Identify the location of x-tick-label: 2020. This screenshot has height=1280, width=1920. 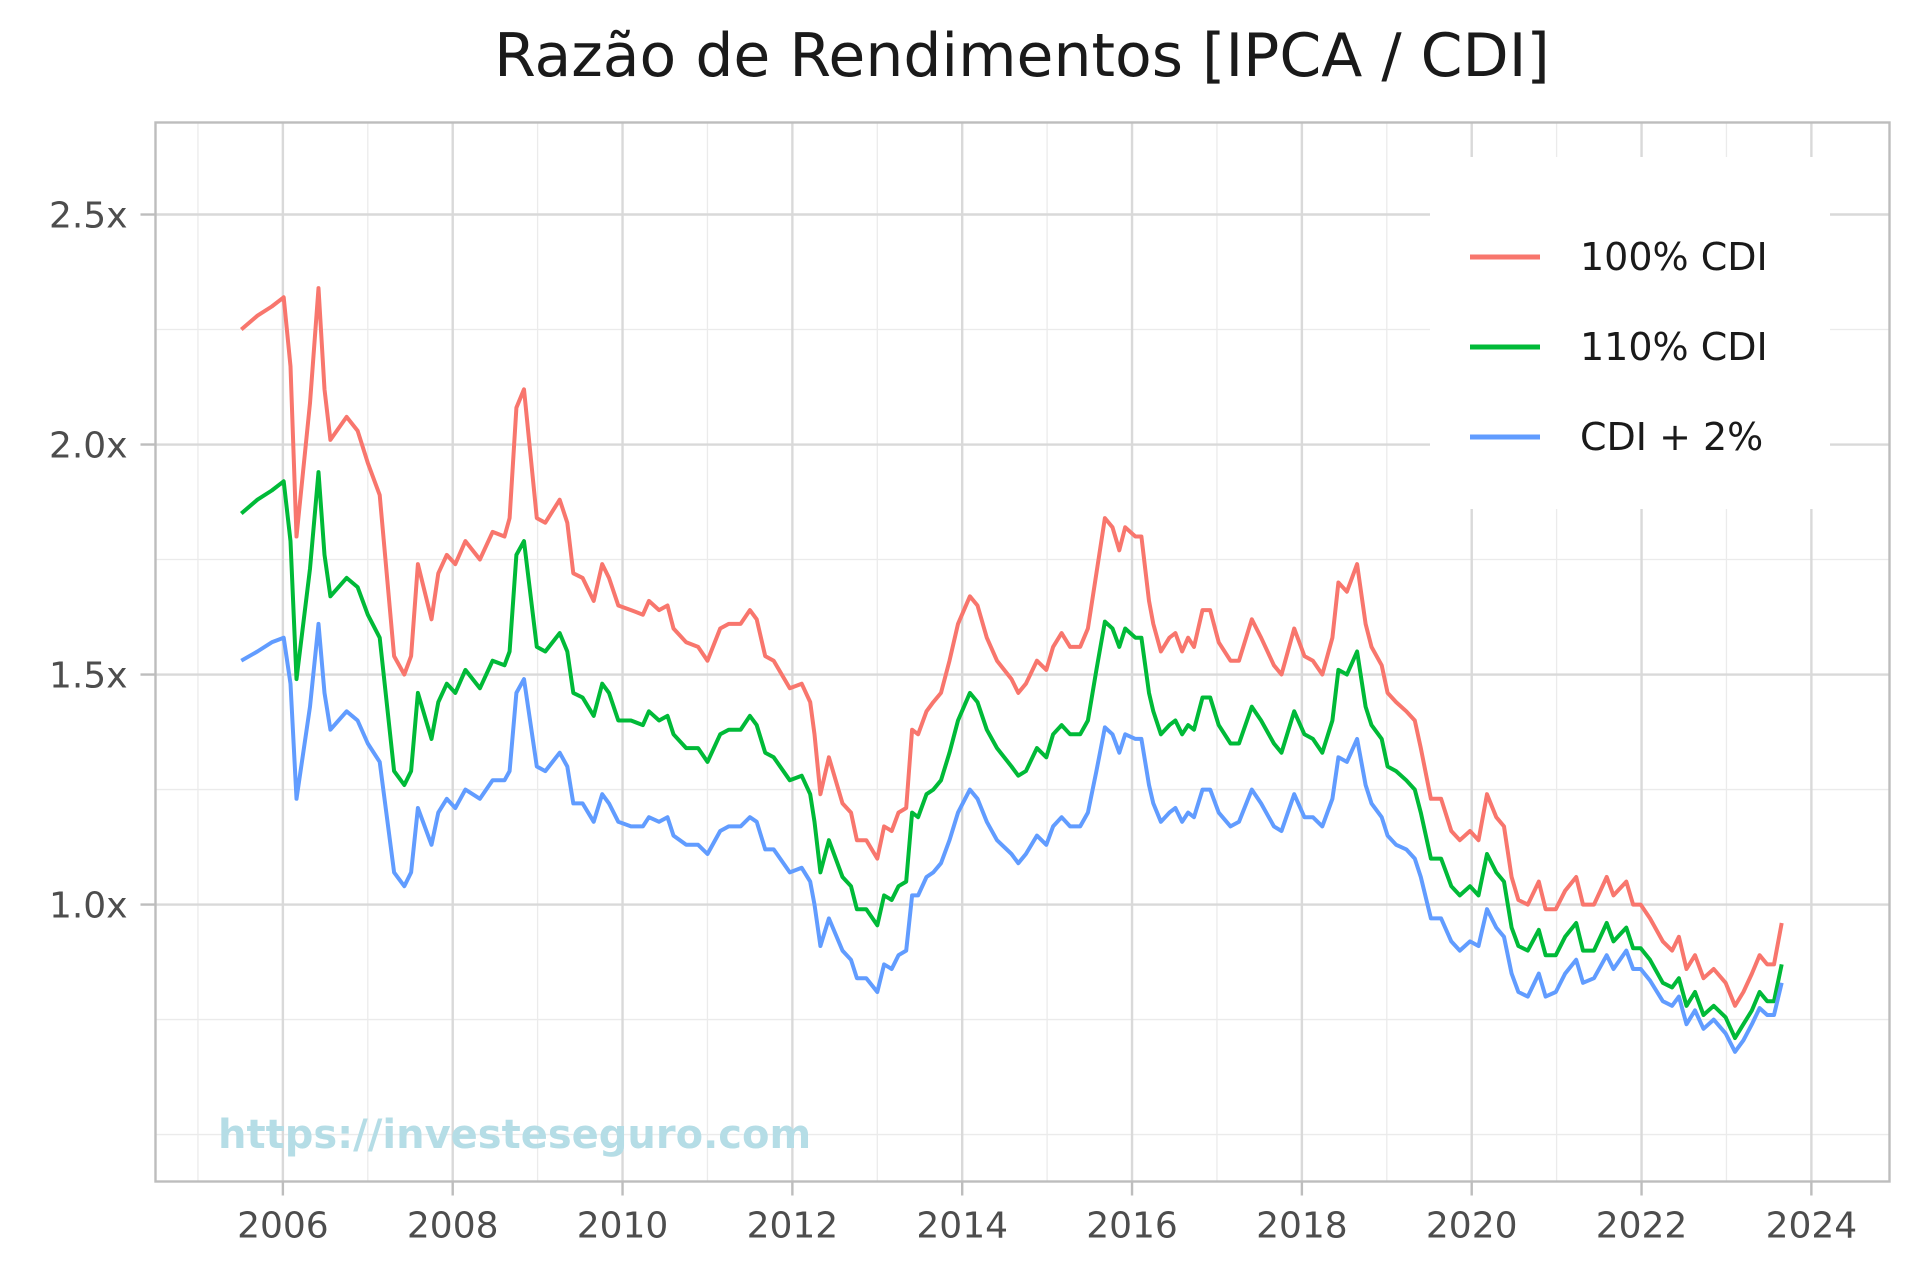
(1472, 1226).